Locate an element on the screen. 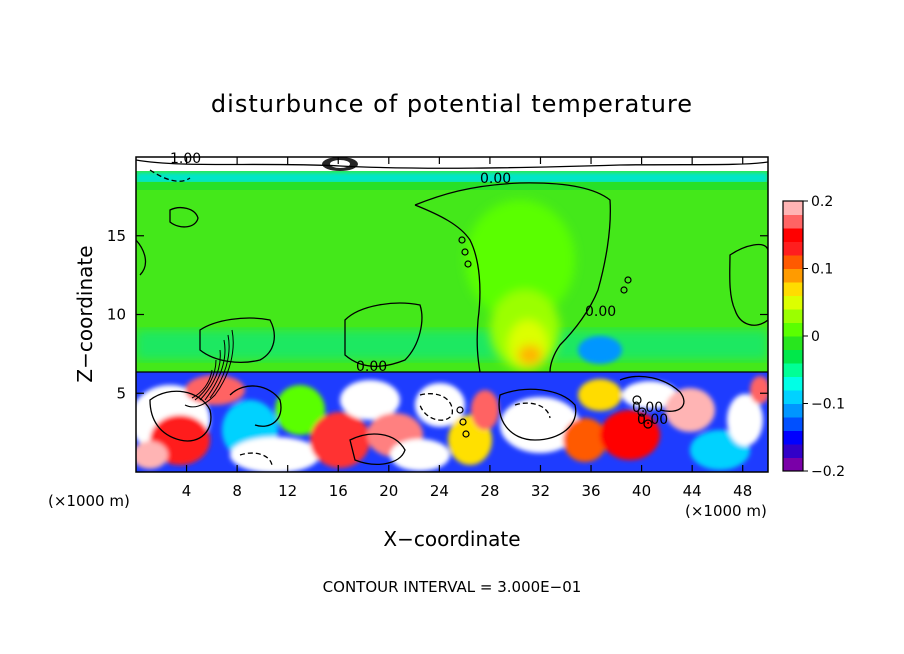 The height and width of the screenshot is (654, 904). colorbar-ticks: 0.2 0.1 0 −0.1 −0.2 is located at coordinates (824, 337).